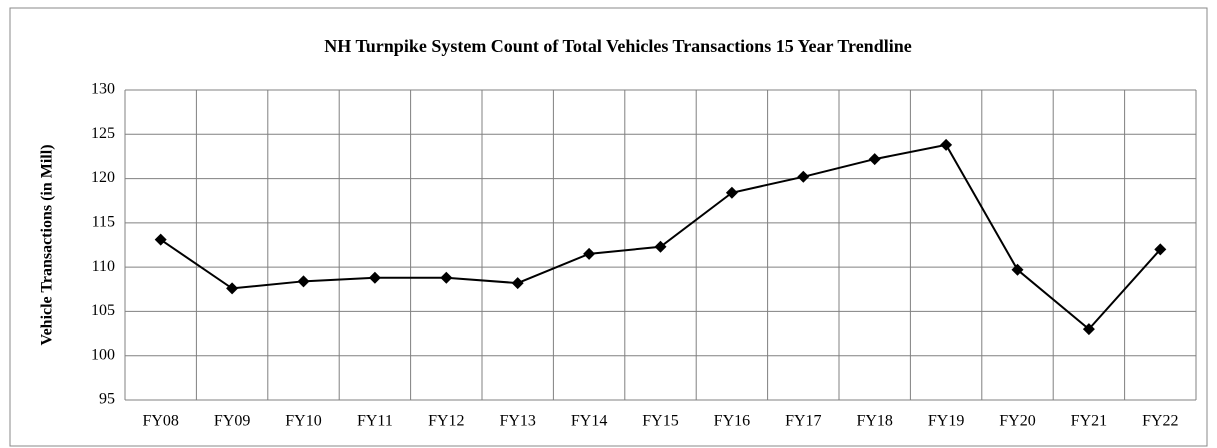 This screenshot has width=1217, height=448. What do you see at coordinates (517, 421) in the screenshot?
I see `x-tick-label: FY13` at bounding box center [517, 421].